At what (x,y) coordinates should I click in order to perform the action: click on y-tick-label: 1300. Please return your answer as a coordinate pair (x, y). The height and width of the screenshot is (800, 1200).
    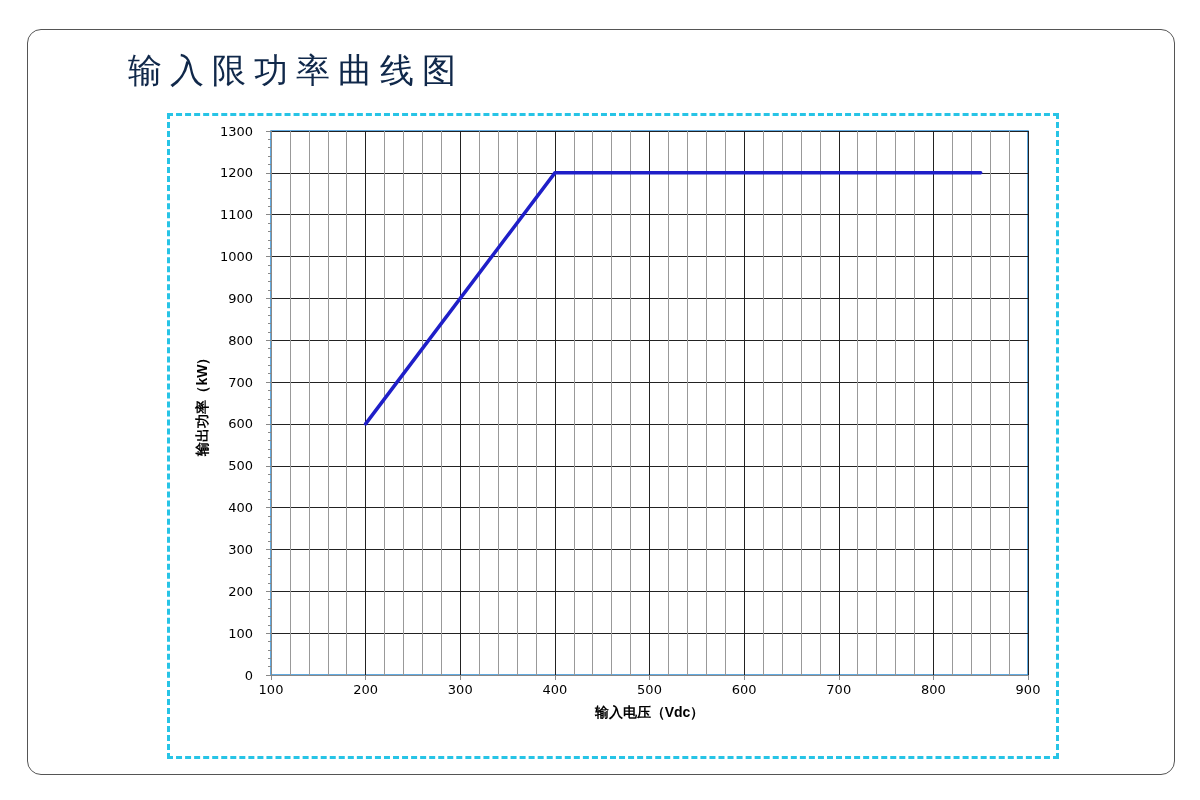
    Looking at the image, I should click on (236, 131).